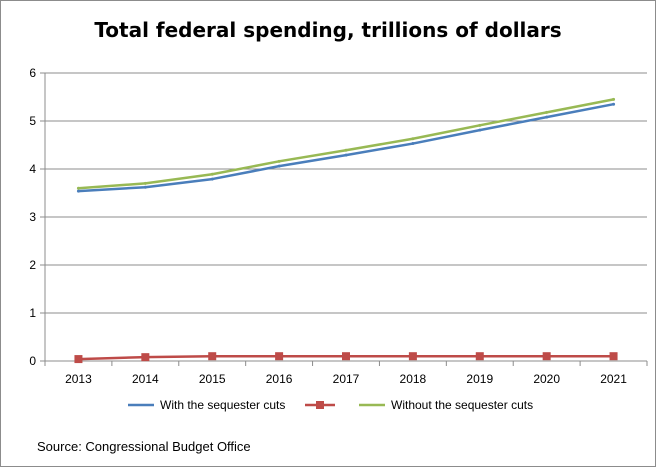 Image resolution: width=656 pixels, height=467 pixels. Describe the element at coordinates (613, 379) in the screenshot. I see `x-tick-label-2021: 2021` at that location.